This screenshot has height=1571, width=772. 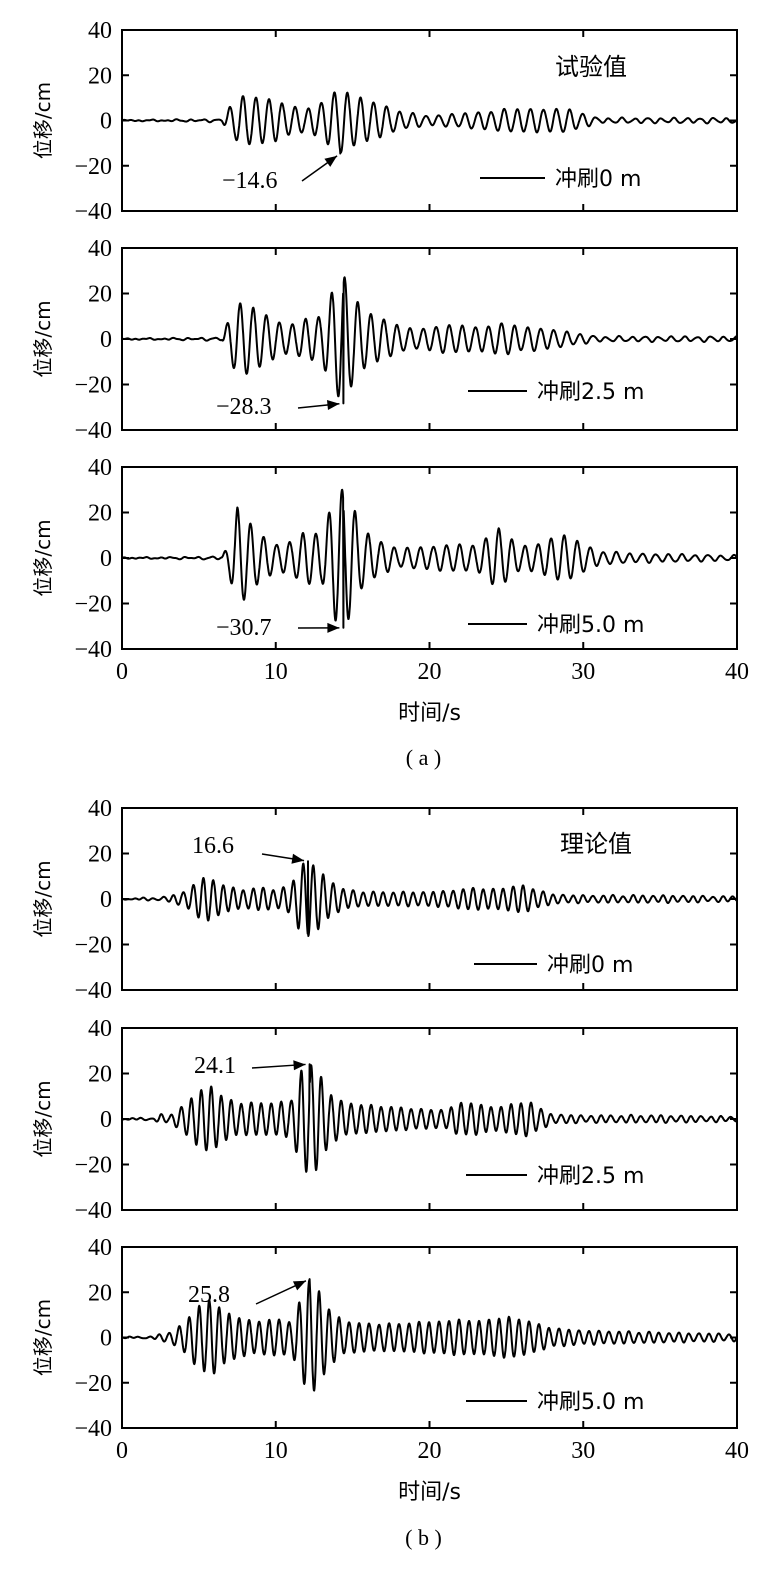 What do you see at coordinates (100, 809) in the screenshot?
I see `panel-1-0-ytick-label-0: 40` at bounding box center [100, 809].